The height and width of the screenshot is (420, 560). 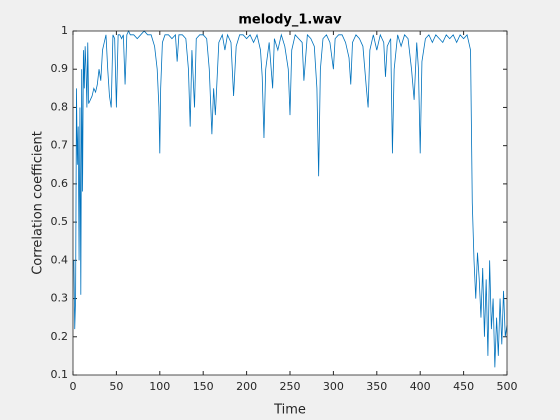 I want to click on y-tick-label: 0.7, so click(x=60, y=145).